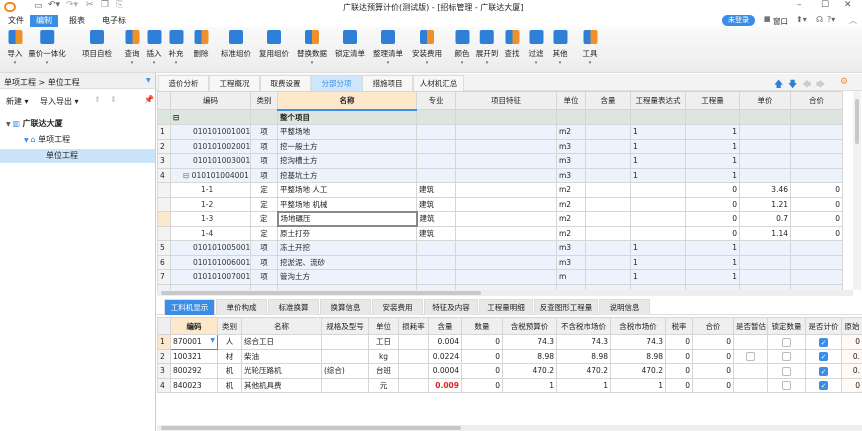 This screenshot has width=862, height=431. What do you see at coordinates (529, 371) in the screenshot?
I see `cell-tax_budget: 470.2` at bounding box center [529, 371].